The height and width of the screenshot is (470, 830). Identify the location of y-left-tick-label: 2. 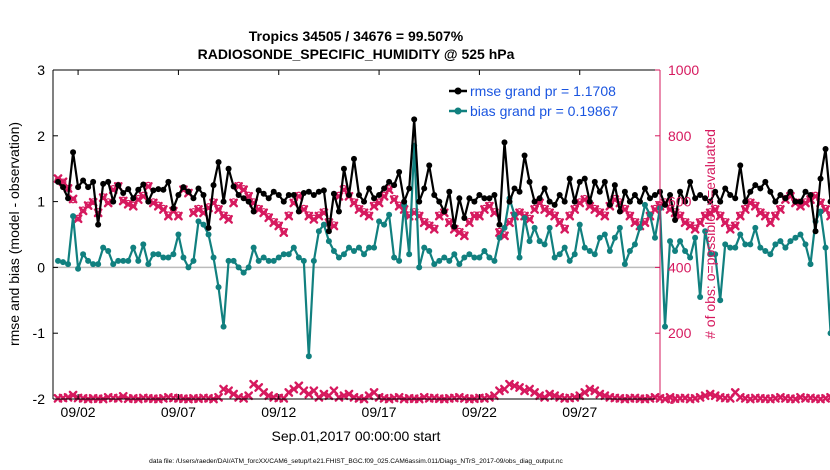
(41, 136).